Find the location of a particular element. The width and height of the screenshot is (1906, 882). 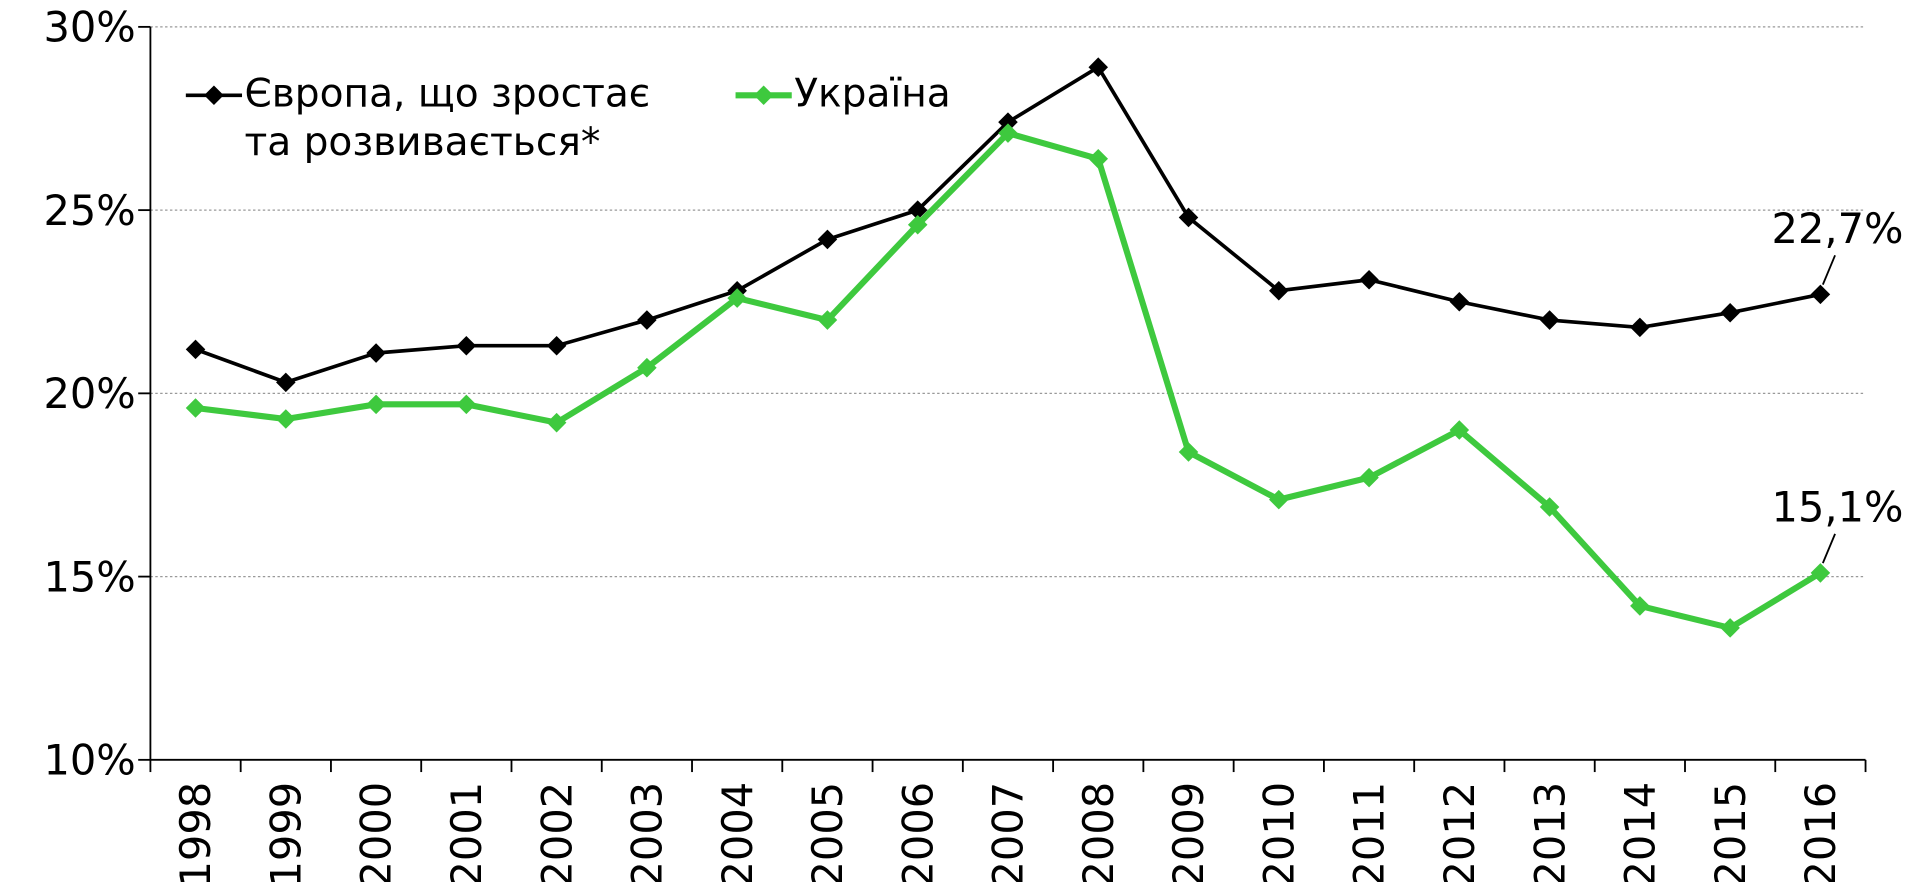

data-label: 22,7% is located at coordinates (1838, 228).